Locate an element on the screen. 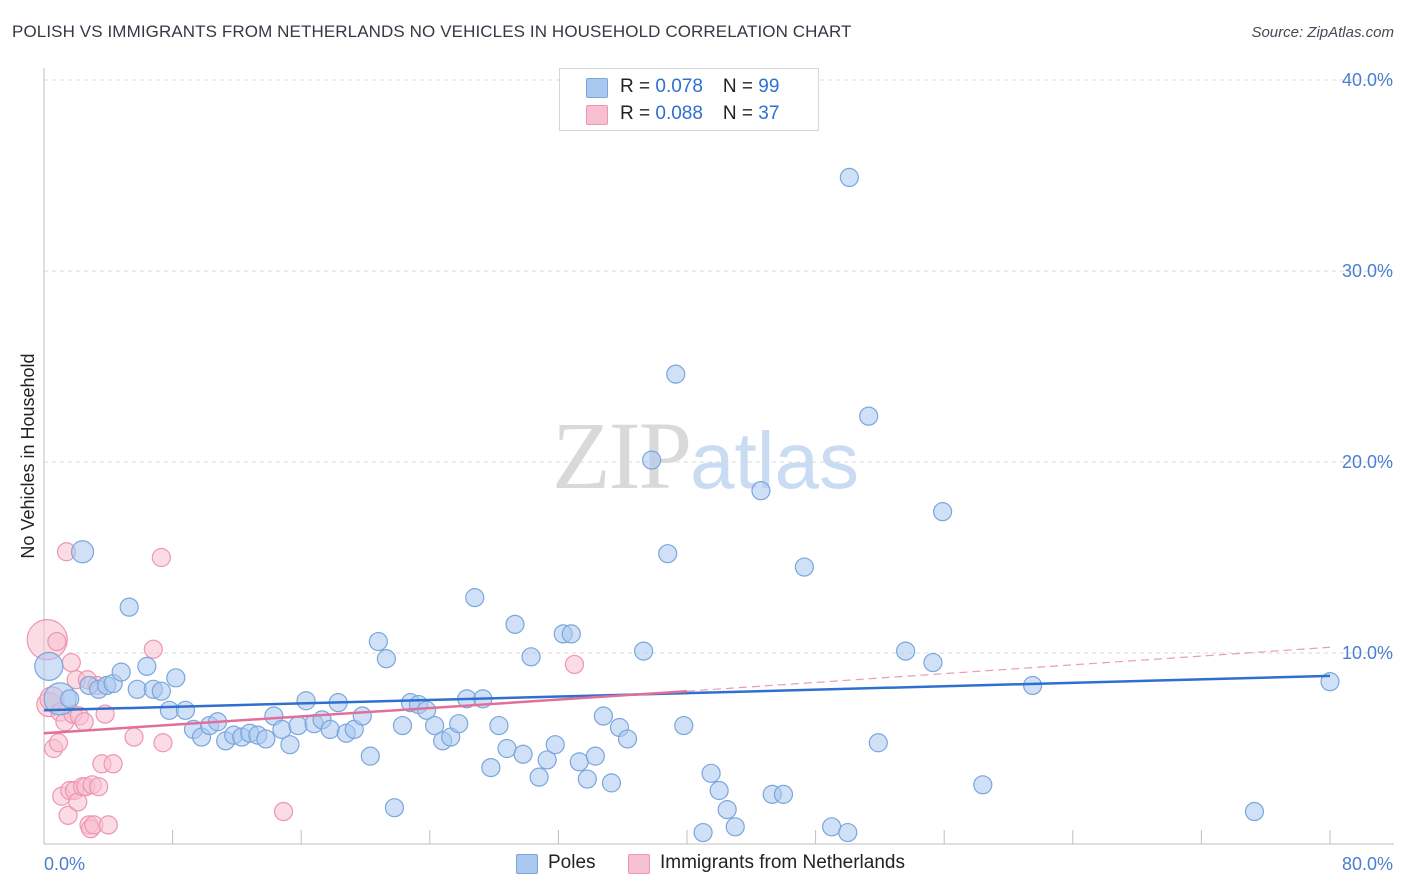  watermark: ZIPatlas is located at coordinates (705, 455).